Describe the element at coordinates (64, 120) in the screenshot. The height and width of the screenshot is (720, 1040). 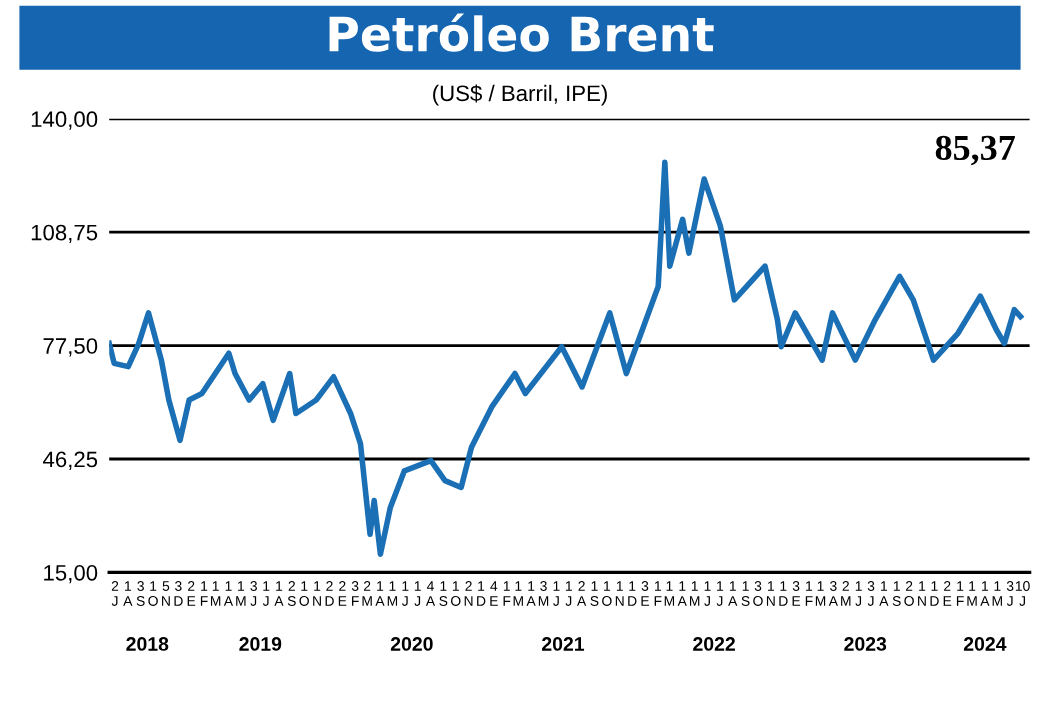
I see `y-tick-label: 140,00` at that location.